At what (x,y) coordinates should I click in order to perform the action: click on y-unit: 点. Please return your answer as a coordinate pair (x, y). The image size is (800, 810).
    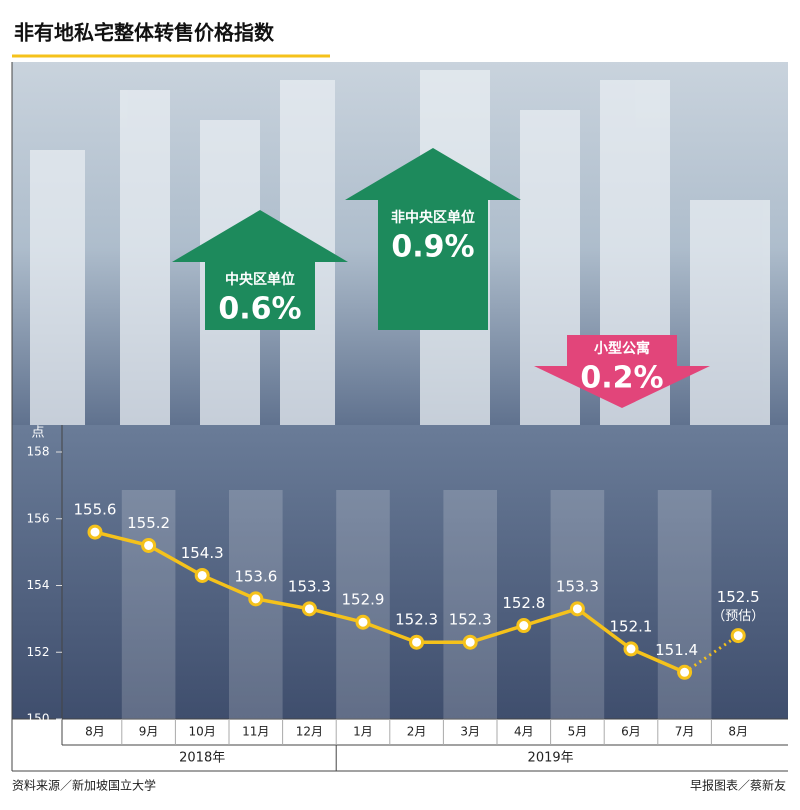
    Looking at the image, I should click on (37, 433).